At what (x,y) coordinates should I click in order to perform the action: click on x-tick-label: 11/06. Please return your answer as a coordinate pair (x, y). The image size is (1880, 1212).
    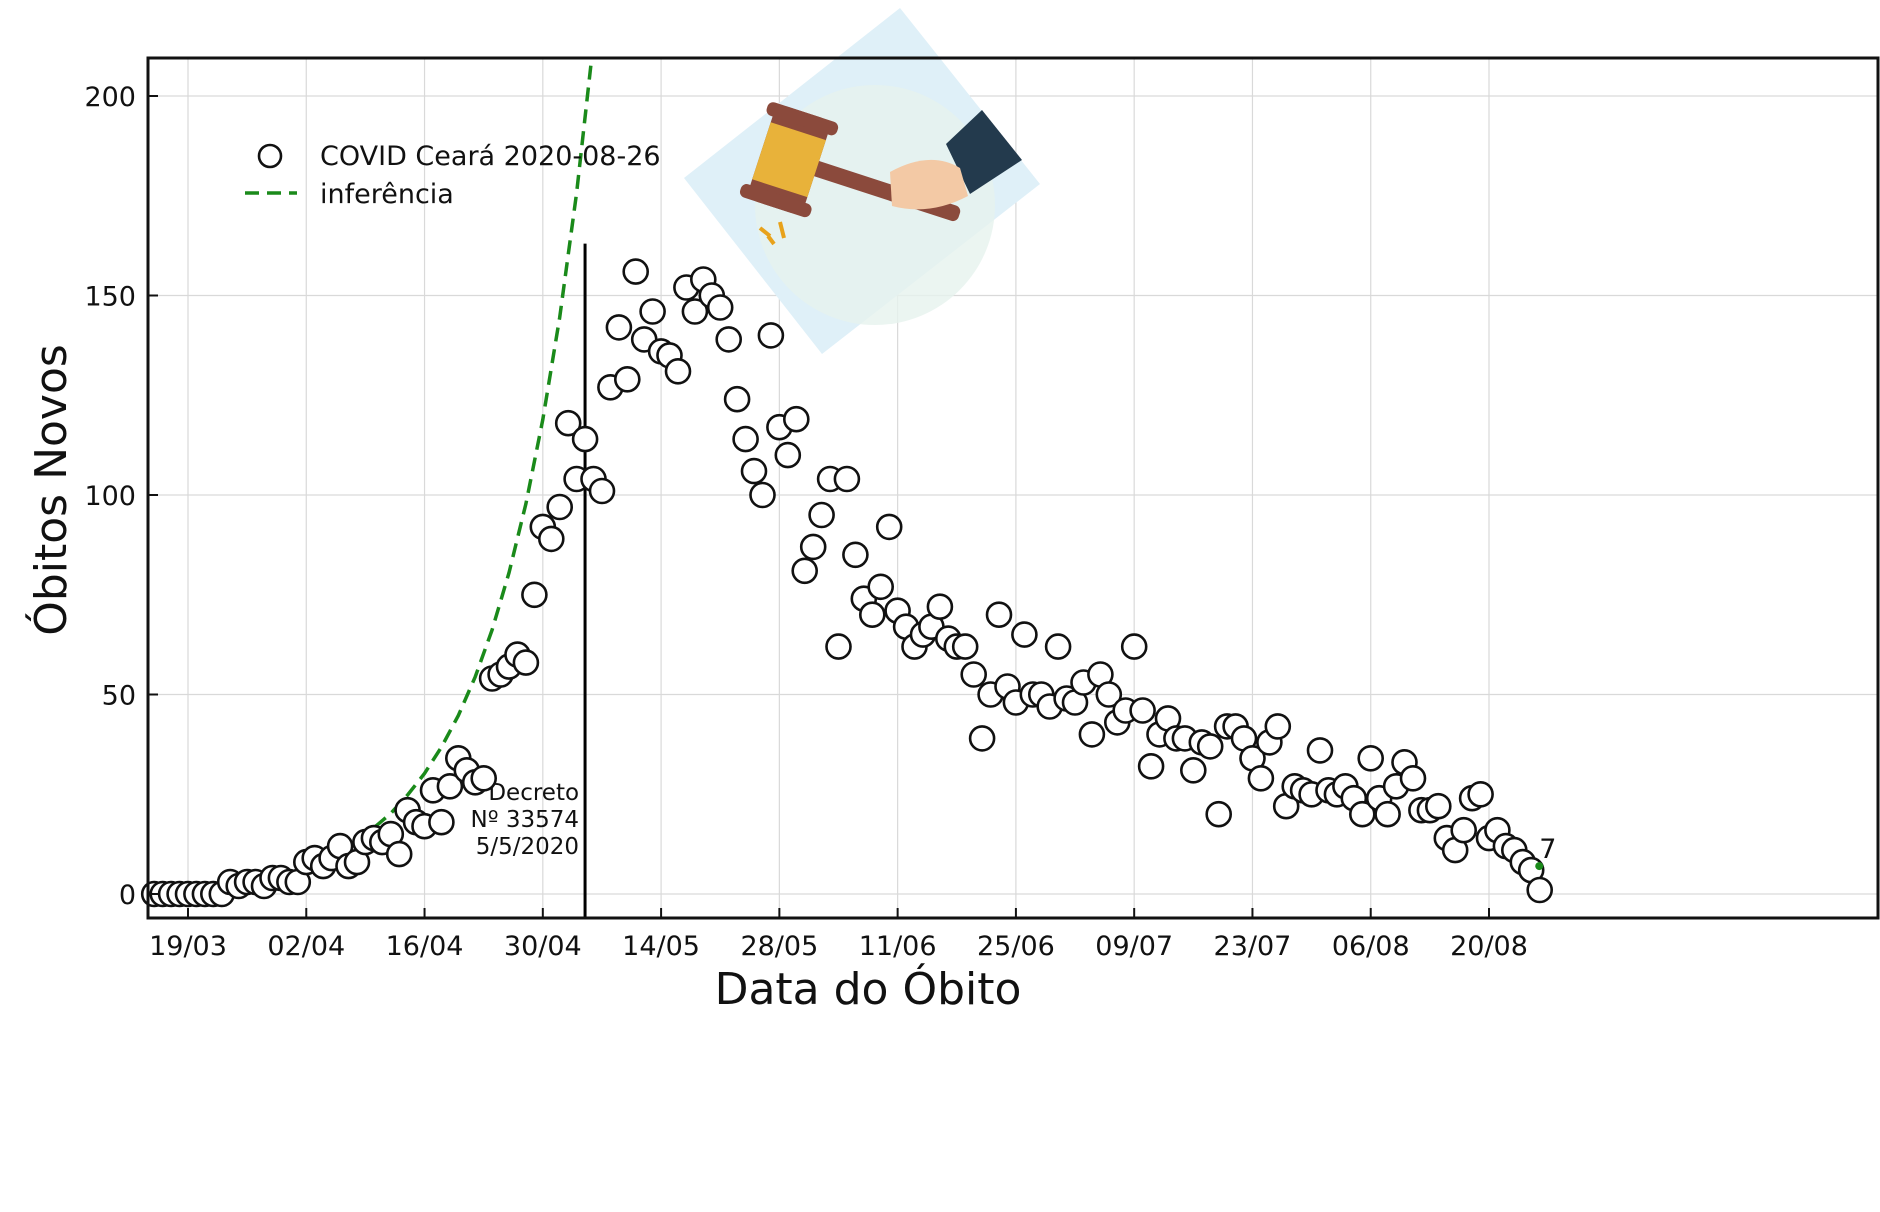
    Looking at the image, I should click on (898, 946).